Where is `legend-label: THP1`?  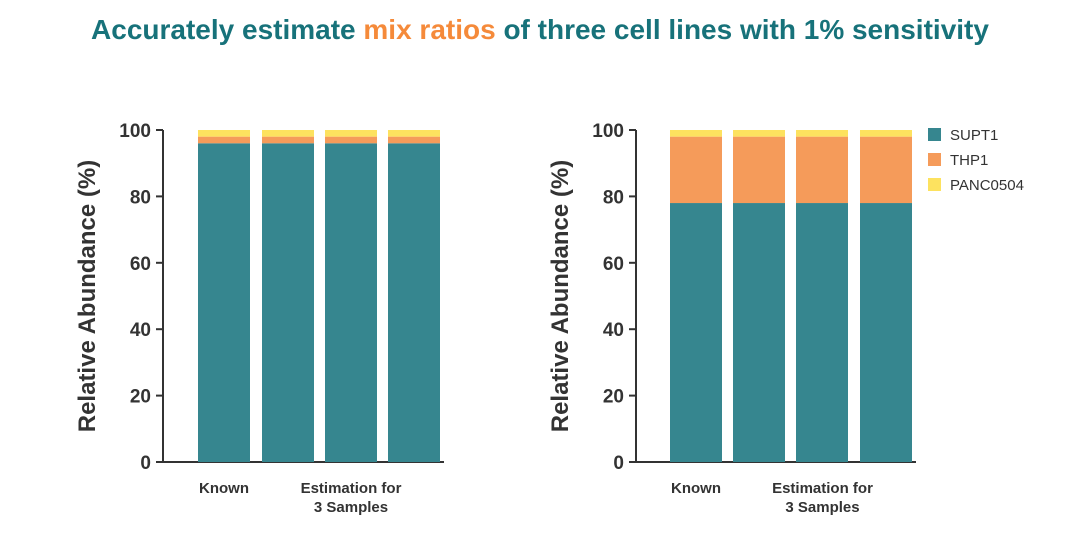
legend-label: THP1 is located at coordinates (969, 160).